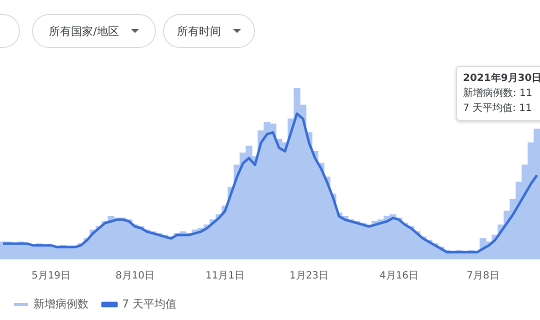 This screenshot has height=320, width=540. Describe the element at coordinates (94, 31) in the screenshot. I see `dropdown-field: 所有国家/地区` at that location.